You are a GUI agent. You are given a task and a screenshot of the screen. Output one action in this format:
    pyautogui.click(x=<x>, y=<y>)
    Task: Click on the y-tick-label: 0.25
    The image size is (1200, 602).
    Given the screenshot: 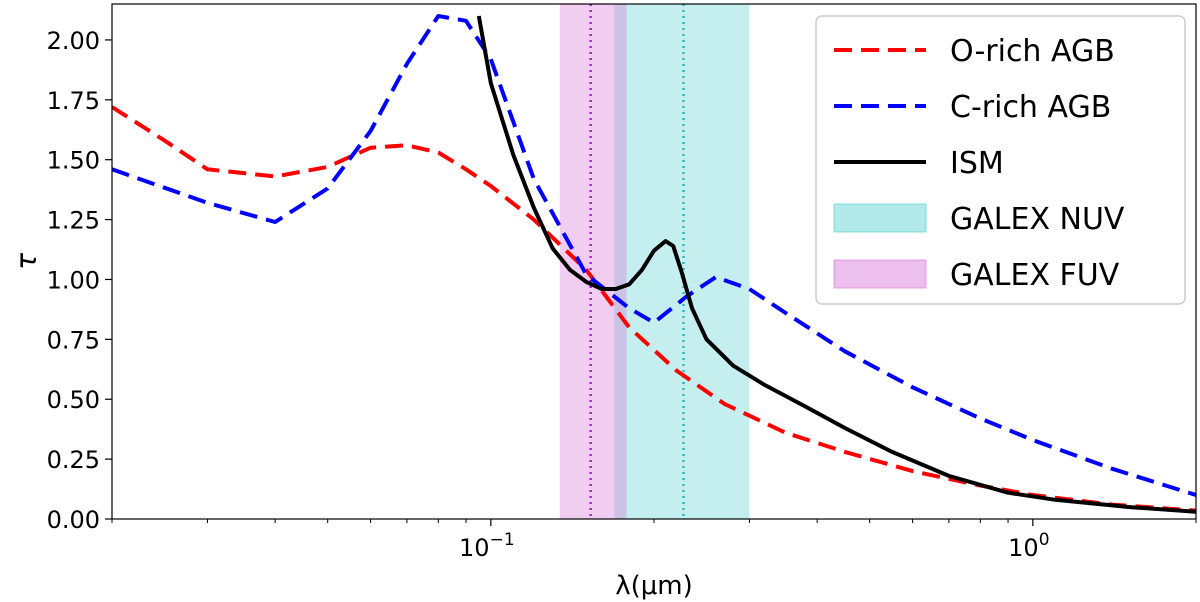 What is the action you would take?
    pyautogui.click(x=73, y=460)
    